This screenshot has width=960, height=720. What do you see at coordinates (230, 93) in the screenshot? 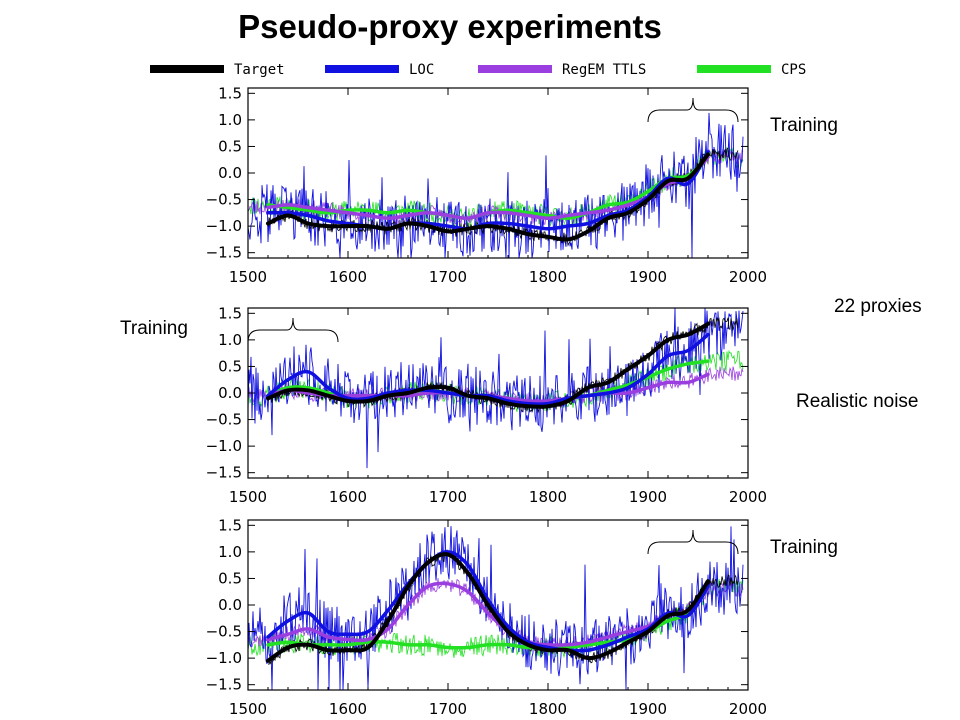
I see `panel-top-ylabel-0: 1.5` at bounding box center [230, 93].